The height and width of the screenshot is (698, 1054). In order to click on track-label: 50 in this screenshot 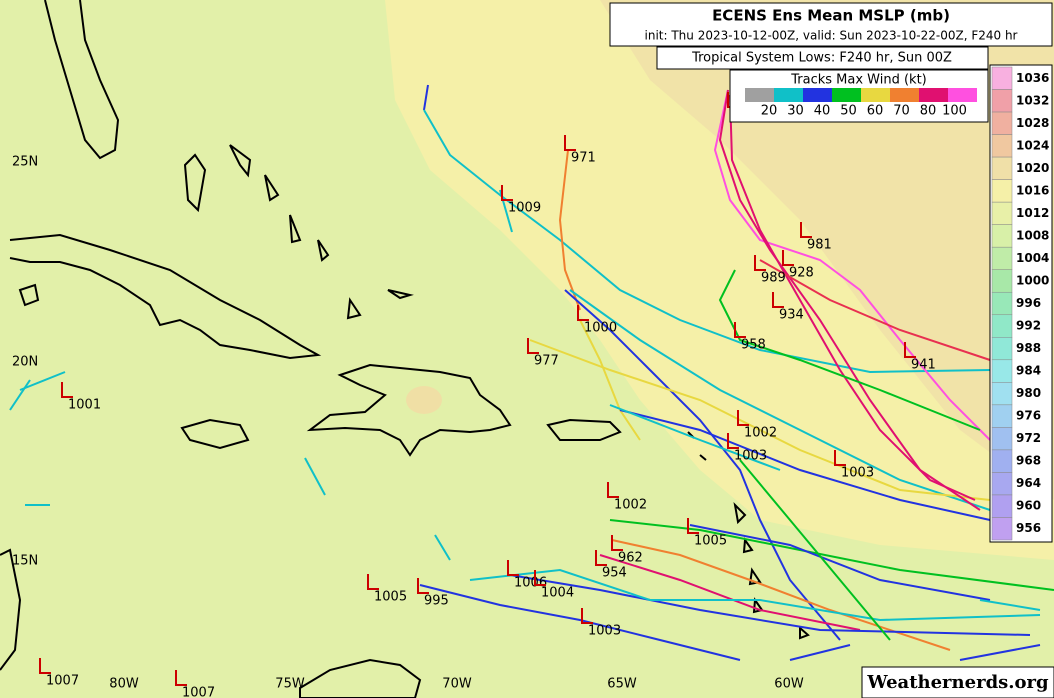, I will do `click(848, 111)`.